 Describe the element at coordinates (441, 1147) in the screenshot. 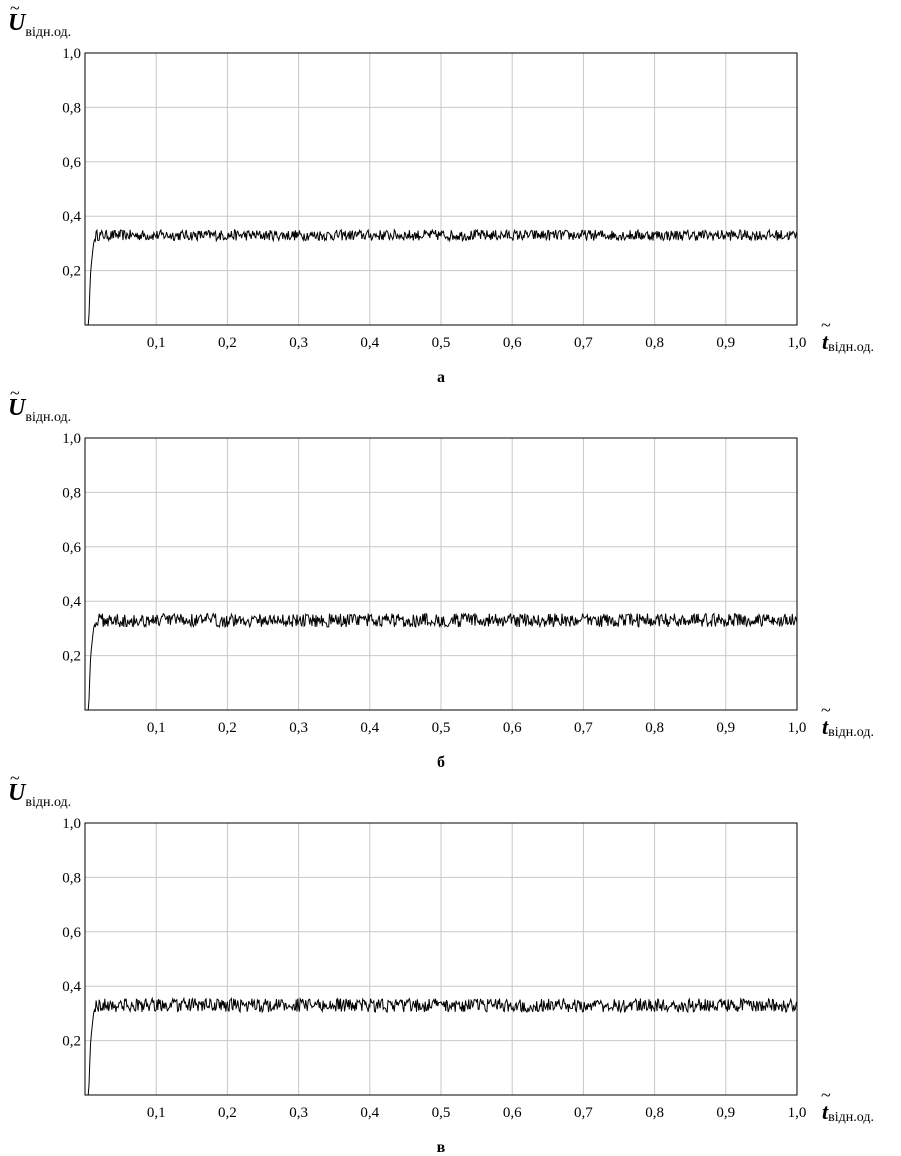

I see `panel-label: в` at that location.